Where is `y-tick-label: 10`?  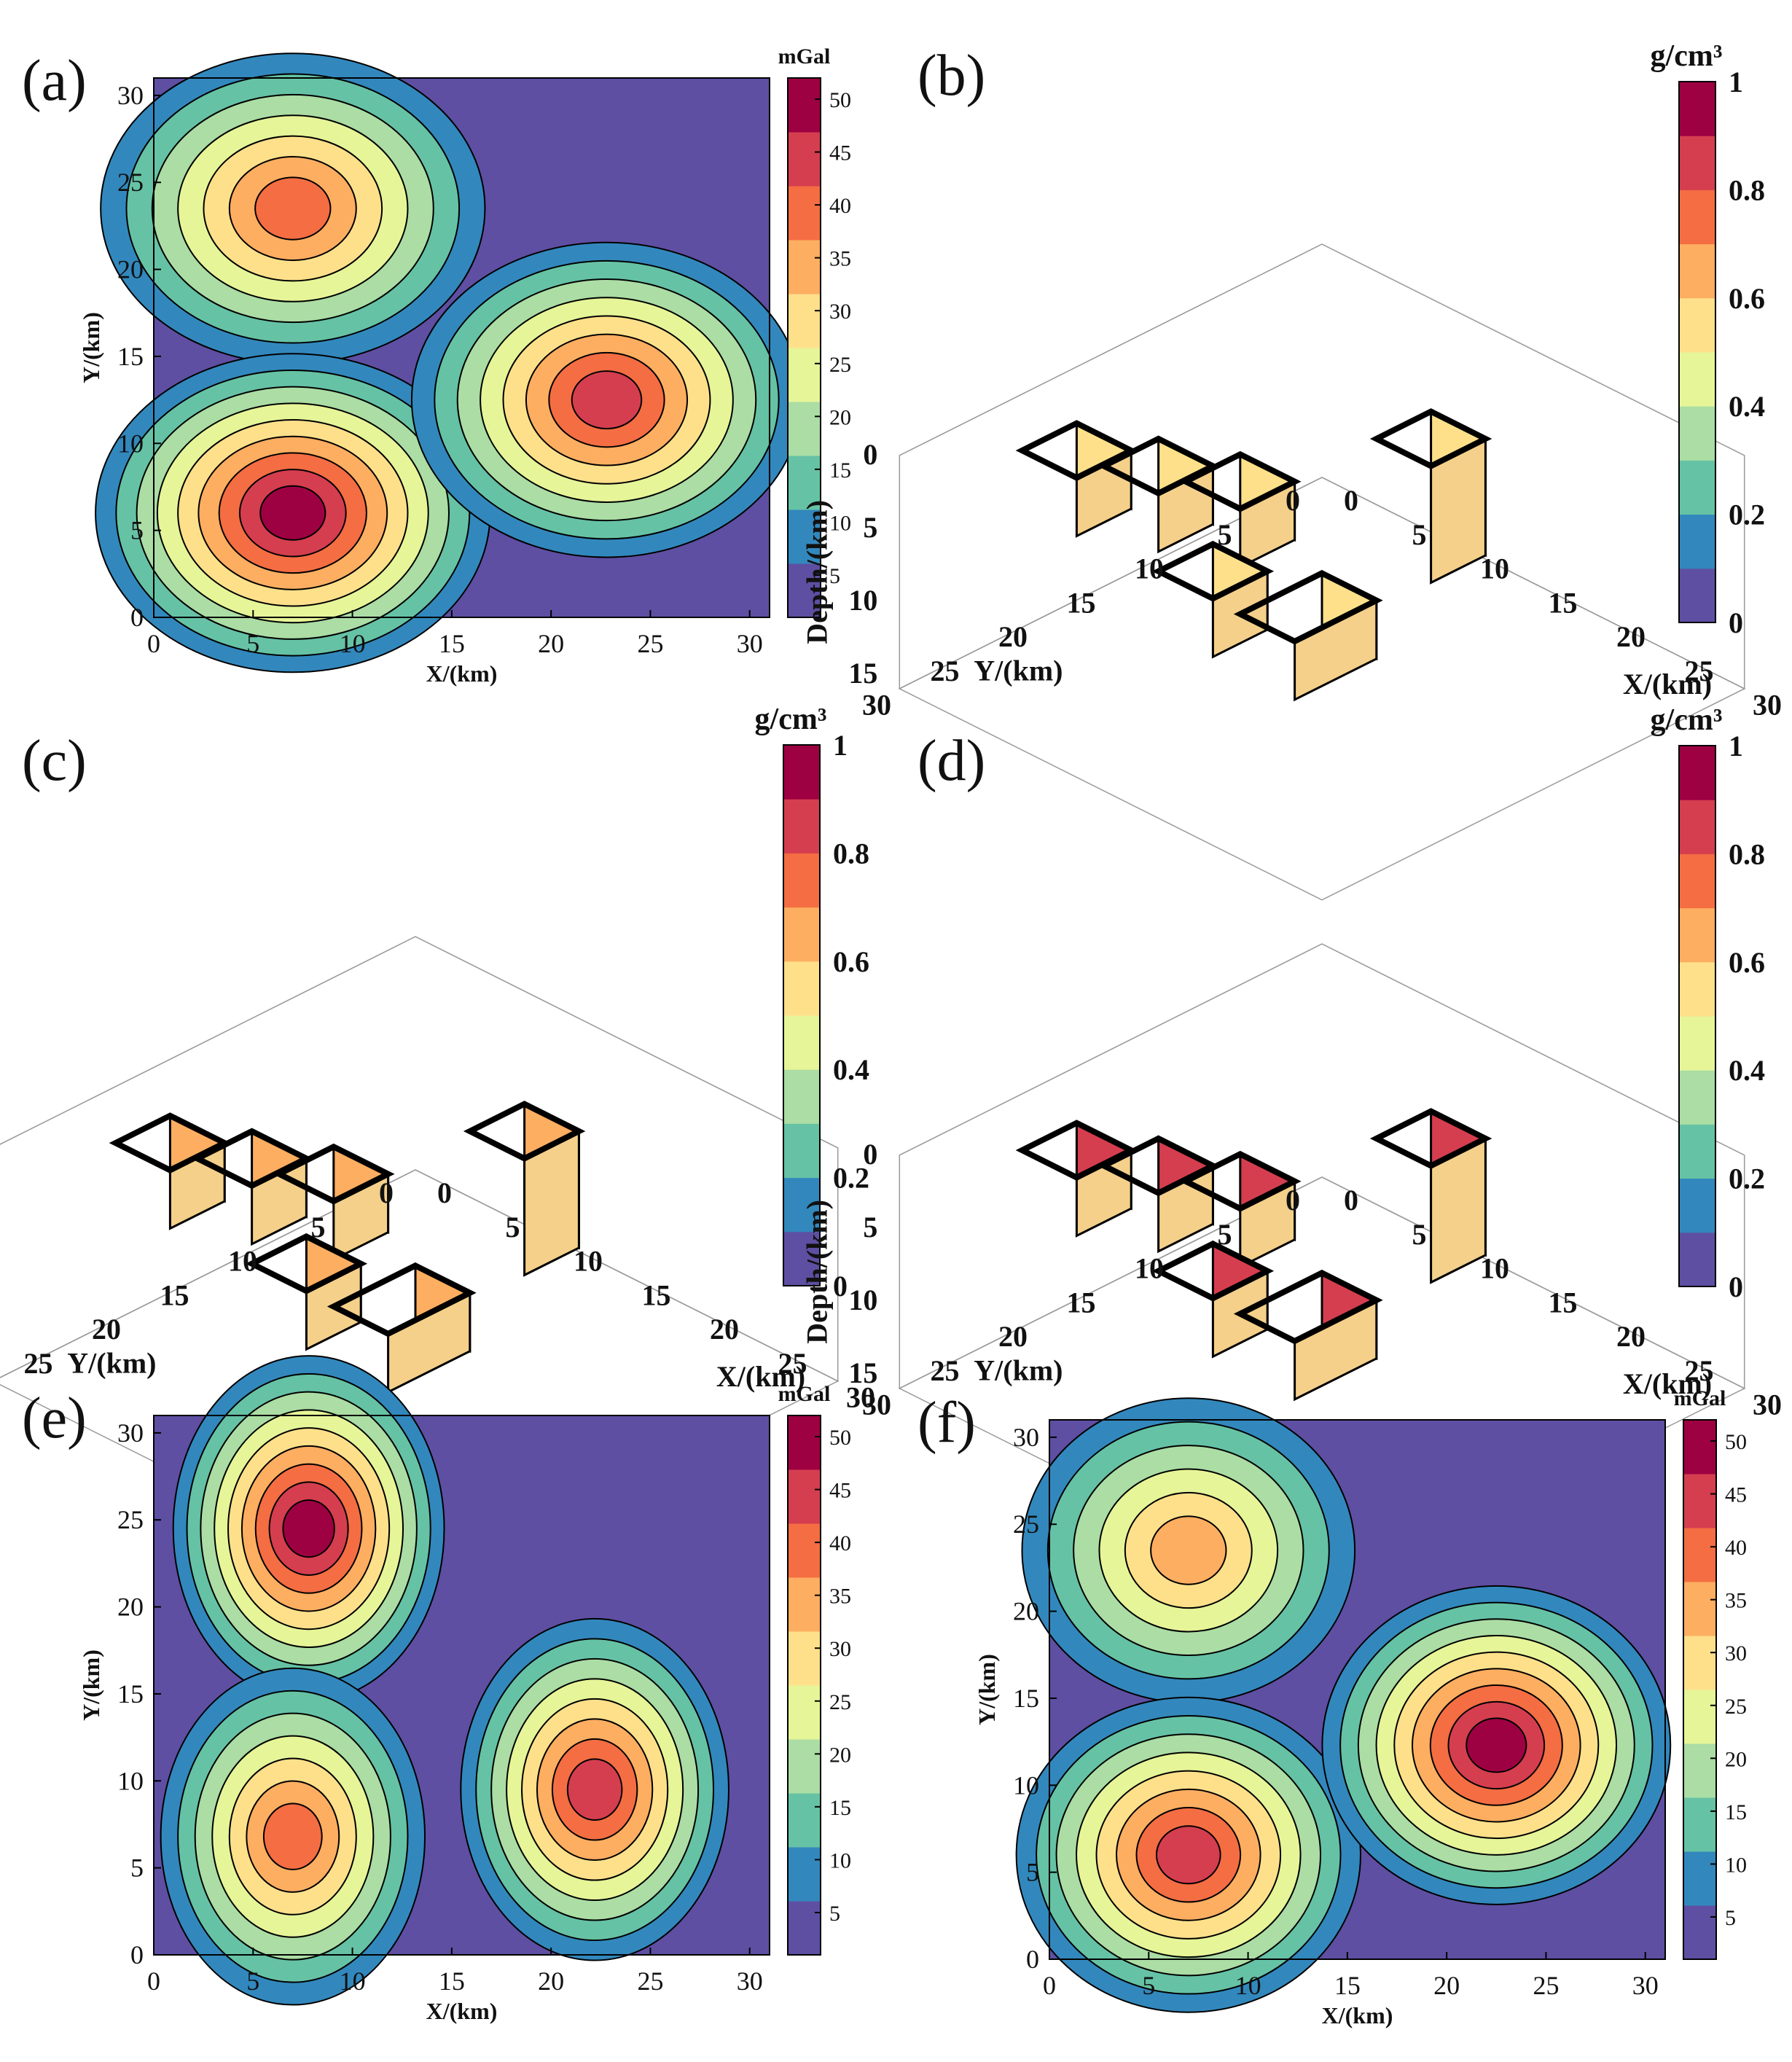 y-tick-label: 10 is located at coordinates (1149, 568).